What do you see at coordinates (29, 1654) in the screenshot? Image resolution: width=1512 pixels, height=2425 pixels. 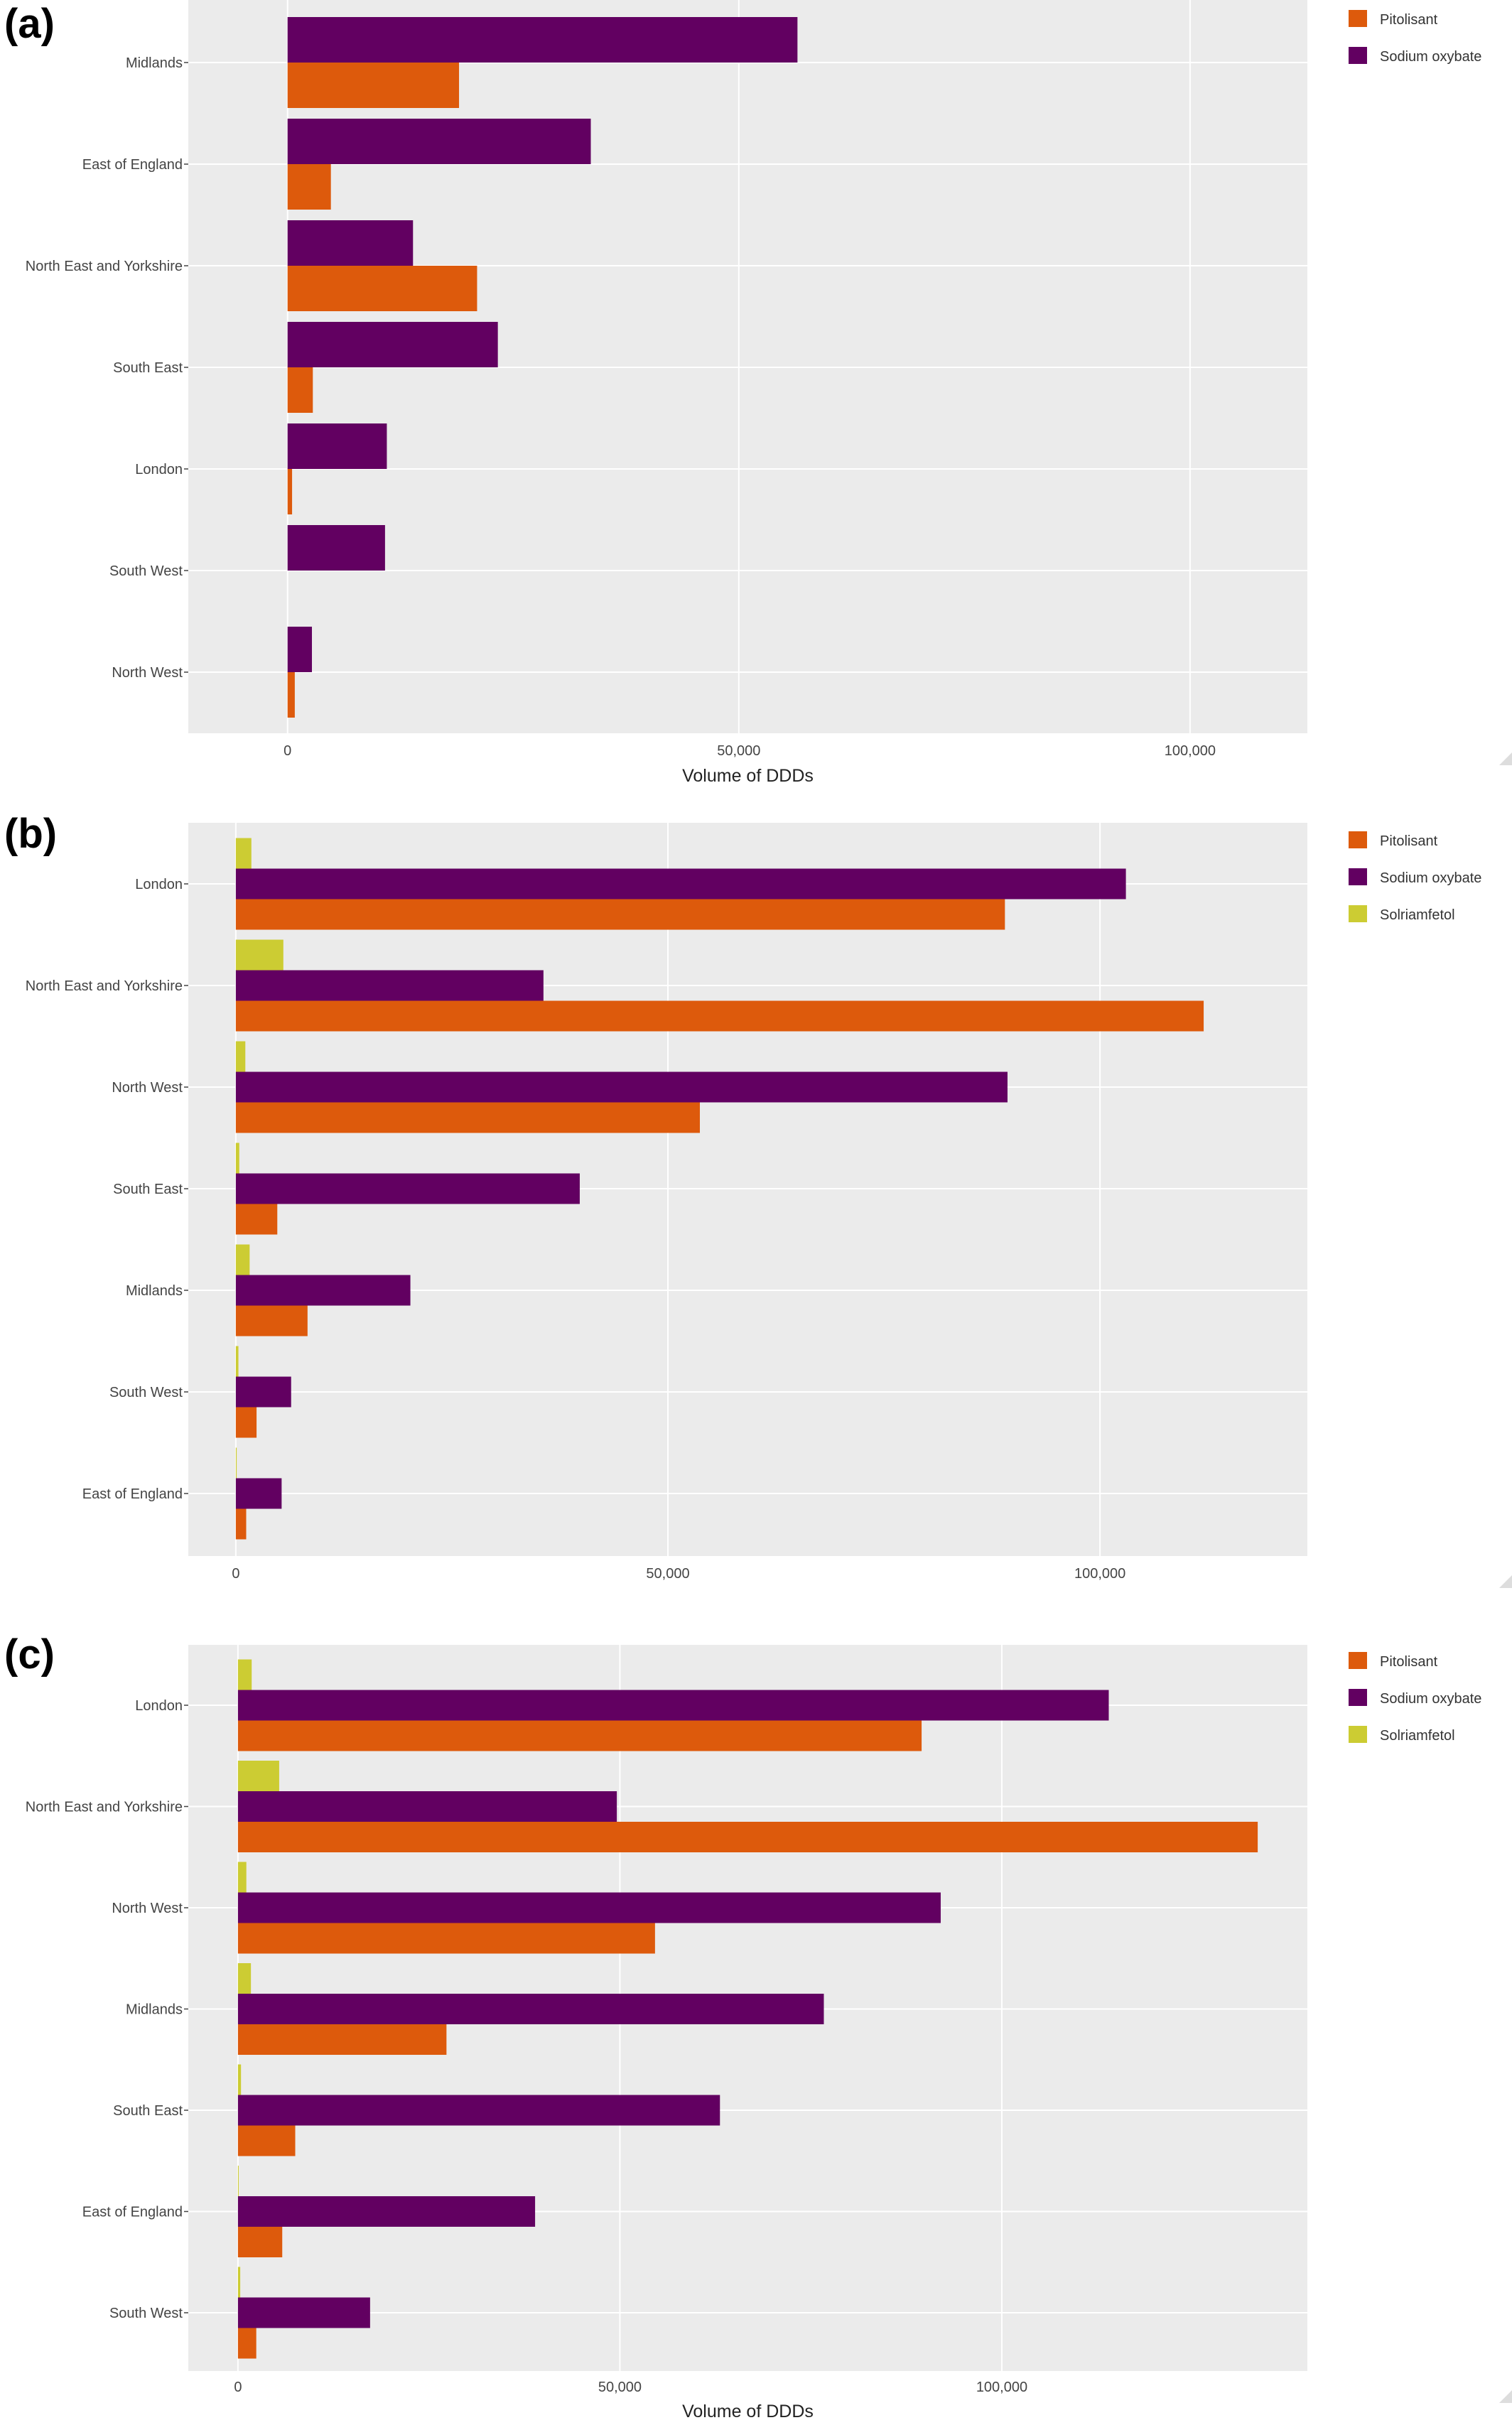 I see `panel-label: (c)` at bounding box center [29, 1654].